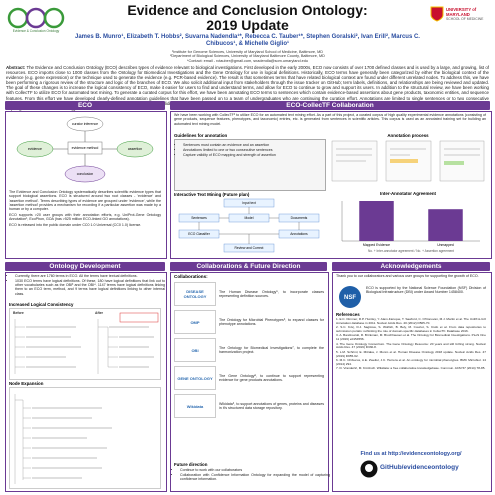 The image size is (495, 495). I want to click on edge, so click(249, 225).